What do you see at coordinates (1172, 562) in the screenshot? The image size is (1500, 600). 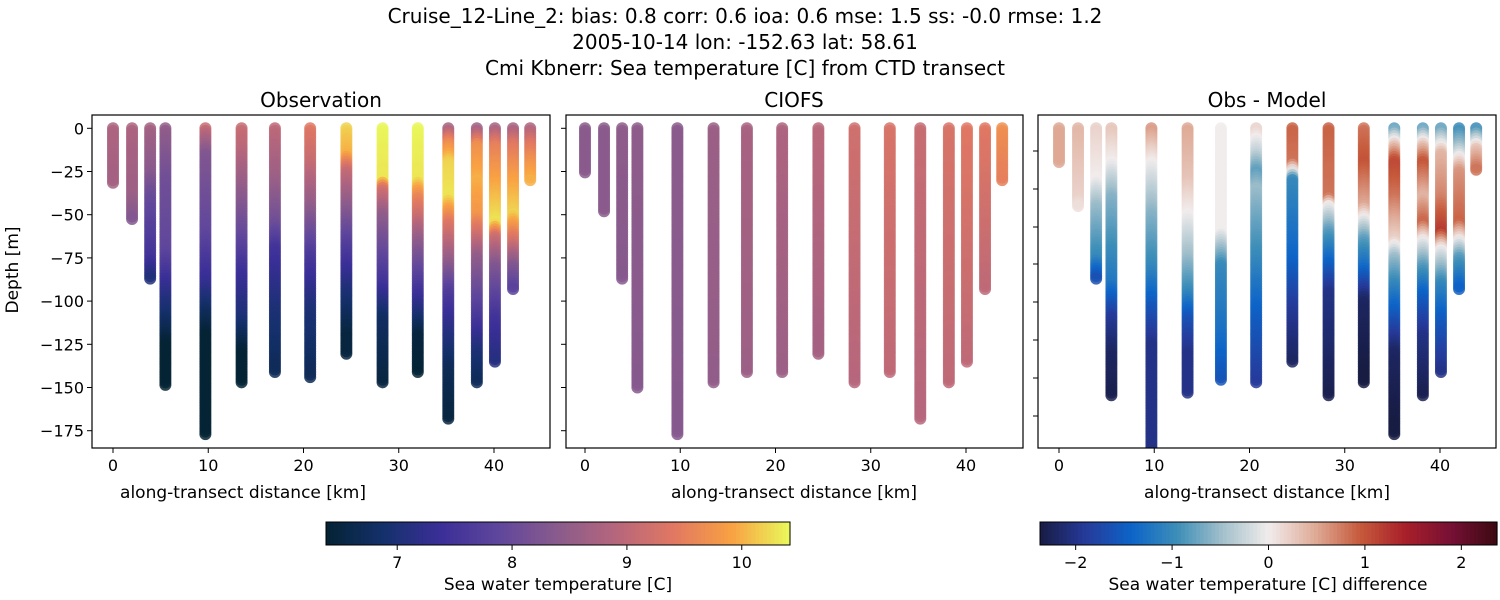 I see `colorbar-tick-label: −1` at bounding box center [1172, 562].